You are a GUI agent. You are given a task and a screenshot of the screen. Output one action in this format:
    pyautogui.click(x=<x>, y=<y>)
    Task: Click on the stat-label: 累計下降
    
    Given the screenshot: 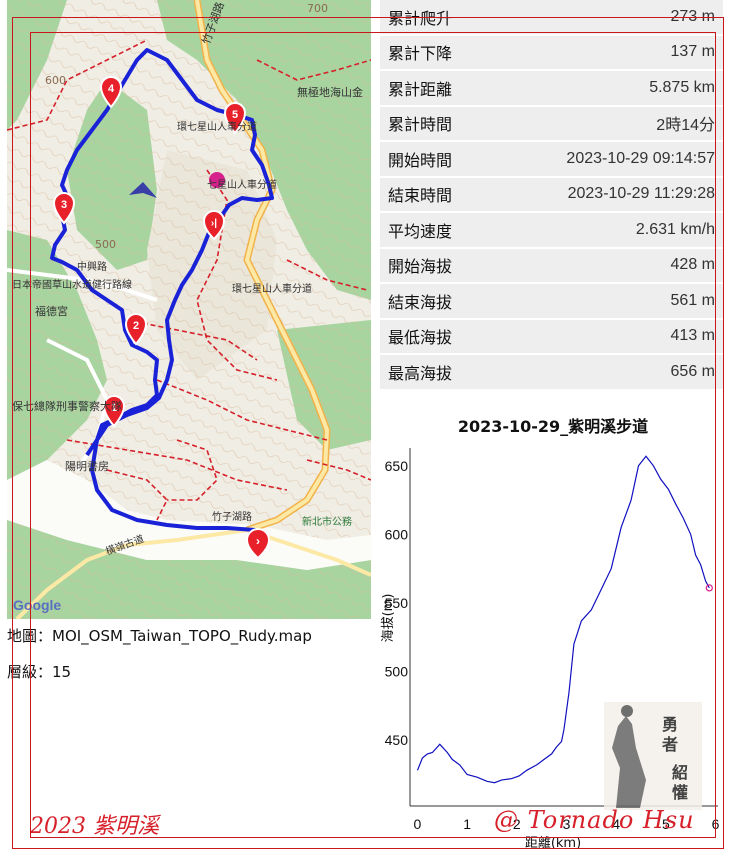 What is the action you would take?
    pyautogui.click(x=420, y=54)
    